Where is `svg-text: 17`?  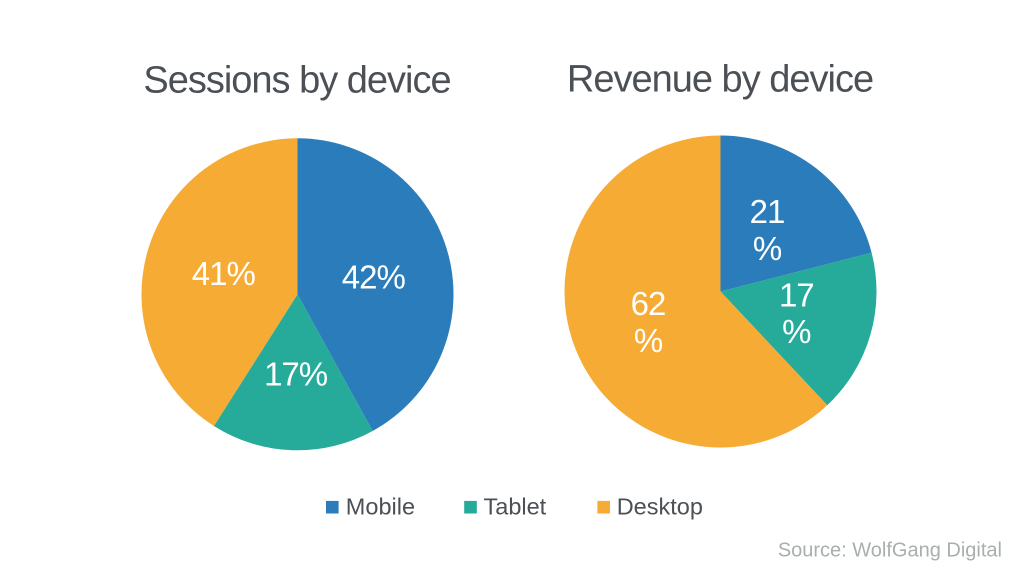
svg-text: 17 is located at coordinates (796, 295).